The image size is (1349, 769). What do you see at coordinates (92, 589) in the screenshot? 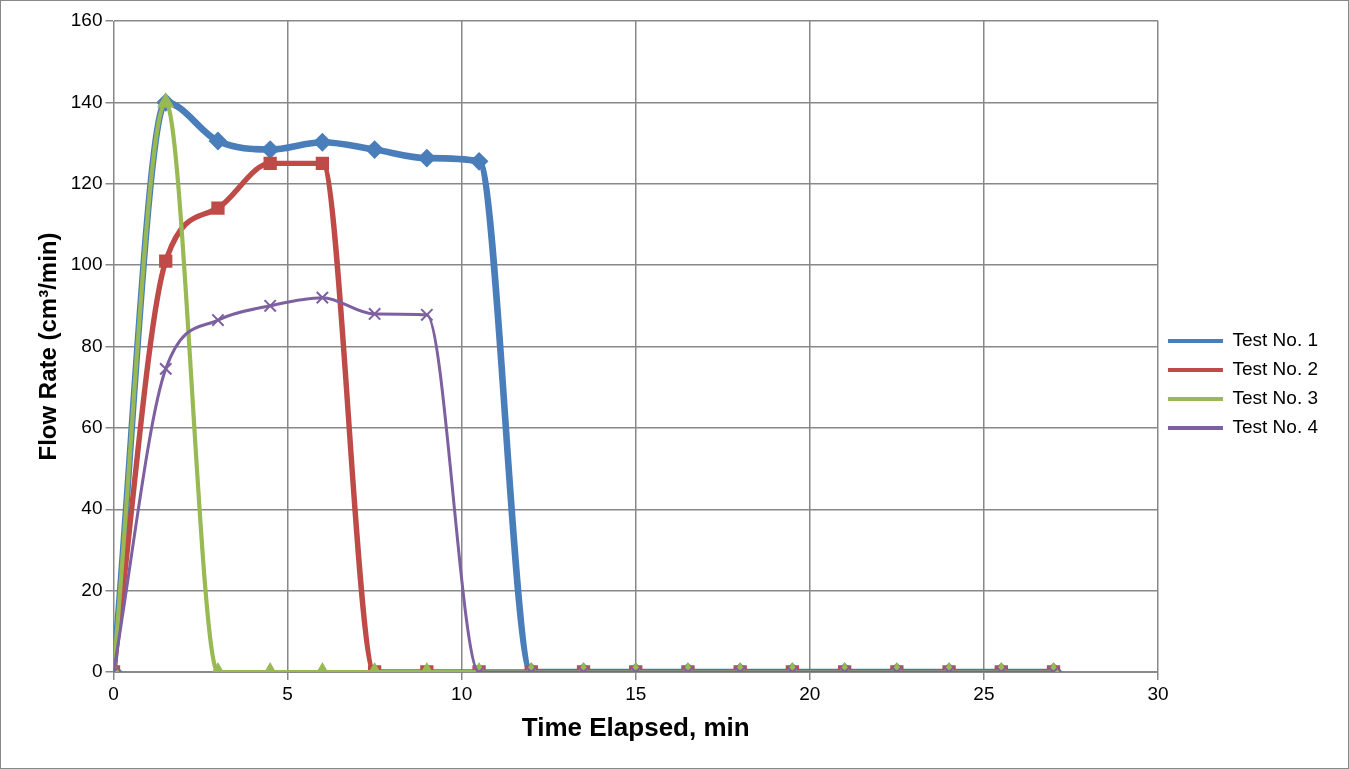
I see `y-tick-label: 20` at bounding box center [92, 589].